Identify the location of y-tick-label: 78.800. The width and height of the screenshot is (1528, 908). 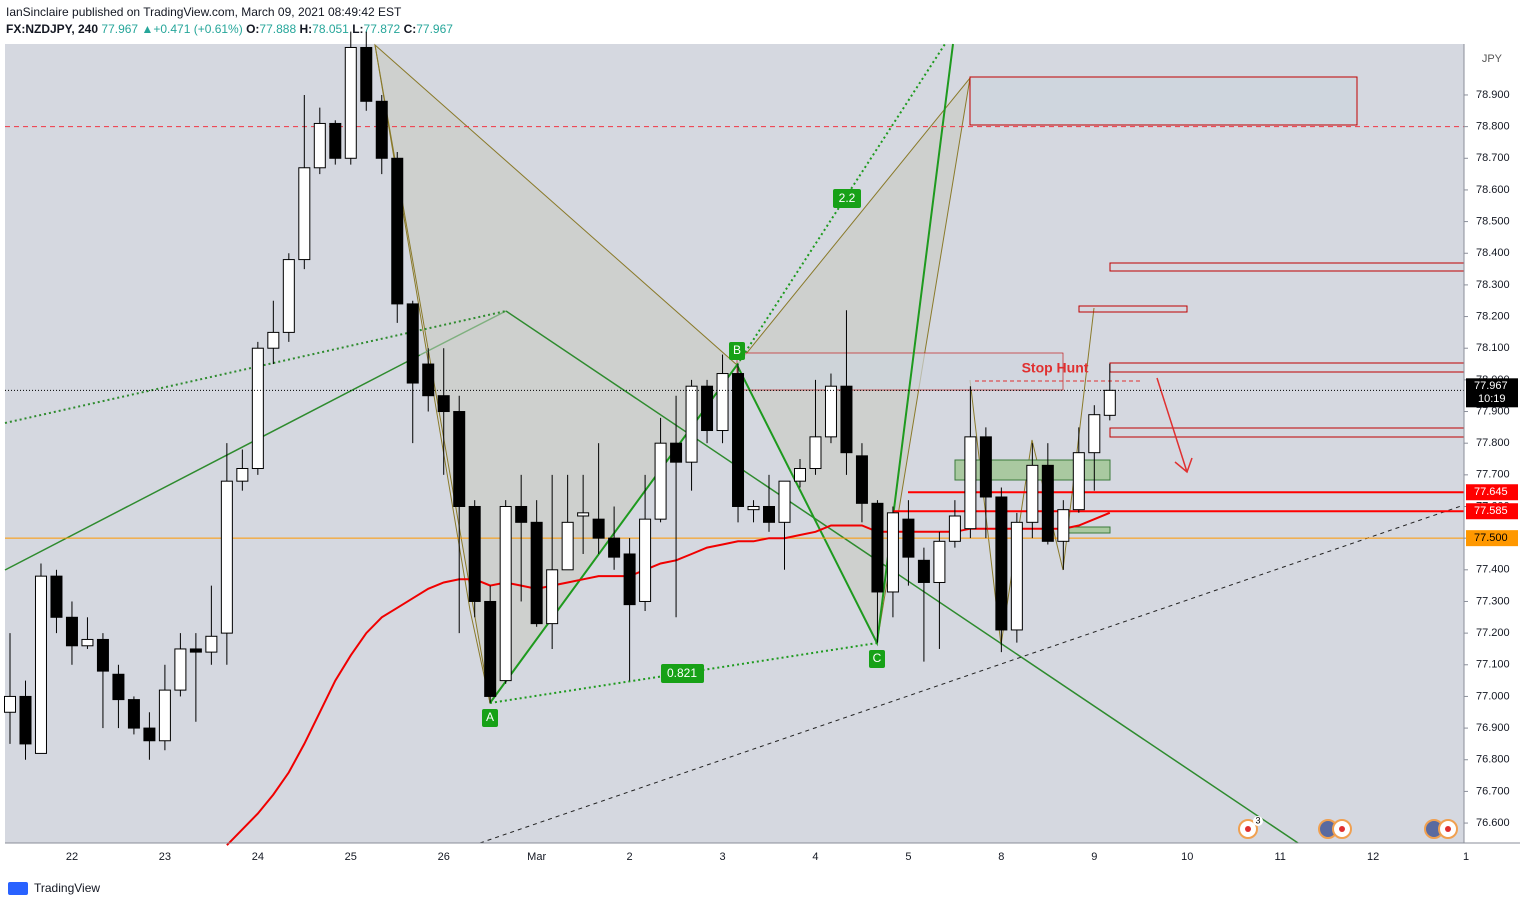
(1493, 127).